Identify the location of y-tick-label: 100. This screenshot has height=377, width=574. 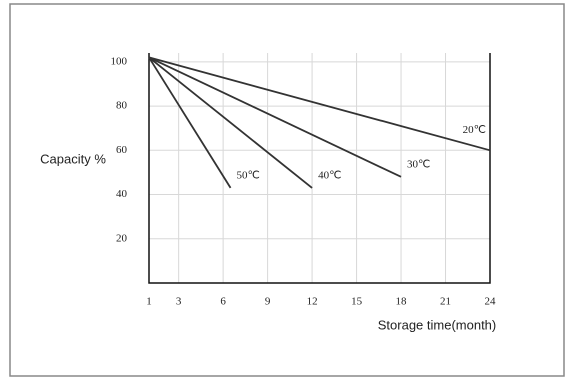
(119, 61).